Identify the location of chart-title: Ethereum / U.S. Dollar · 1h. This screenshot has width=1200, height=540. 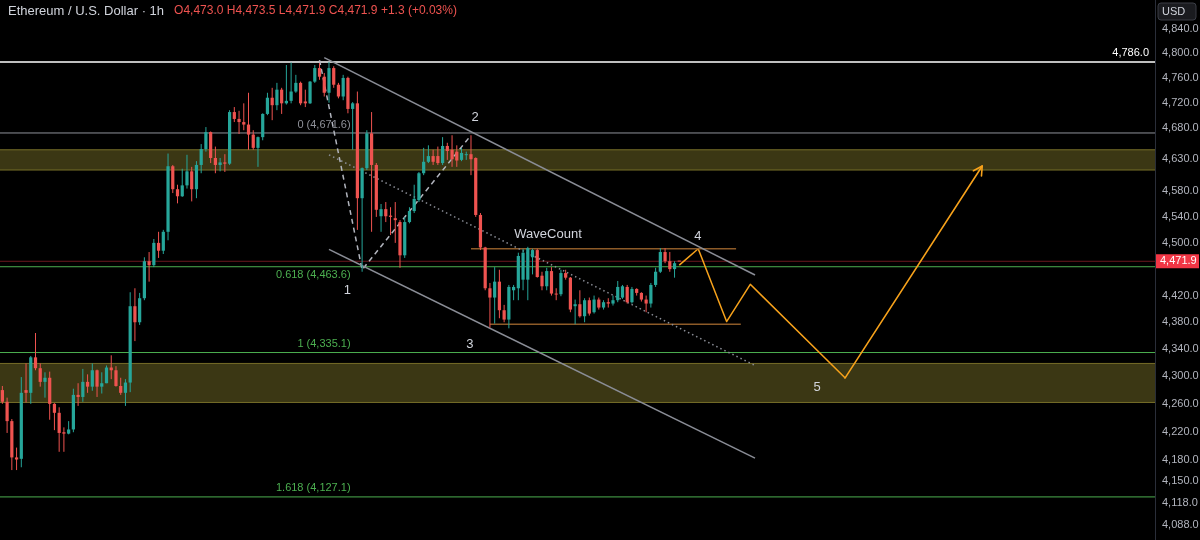
(86, 10).